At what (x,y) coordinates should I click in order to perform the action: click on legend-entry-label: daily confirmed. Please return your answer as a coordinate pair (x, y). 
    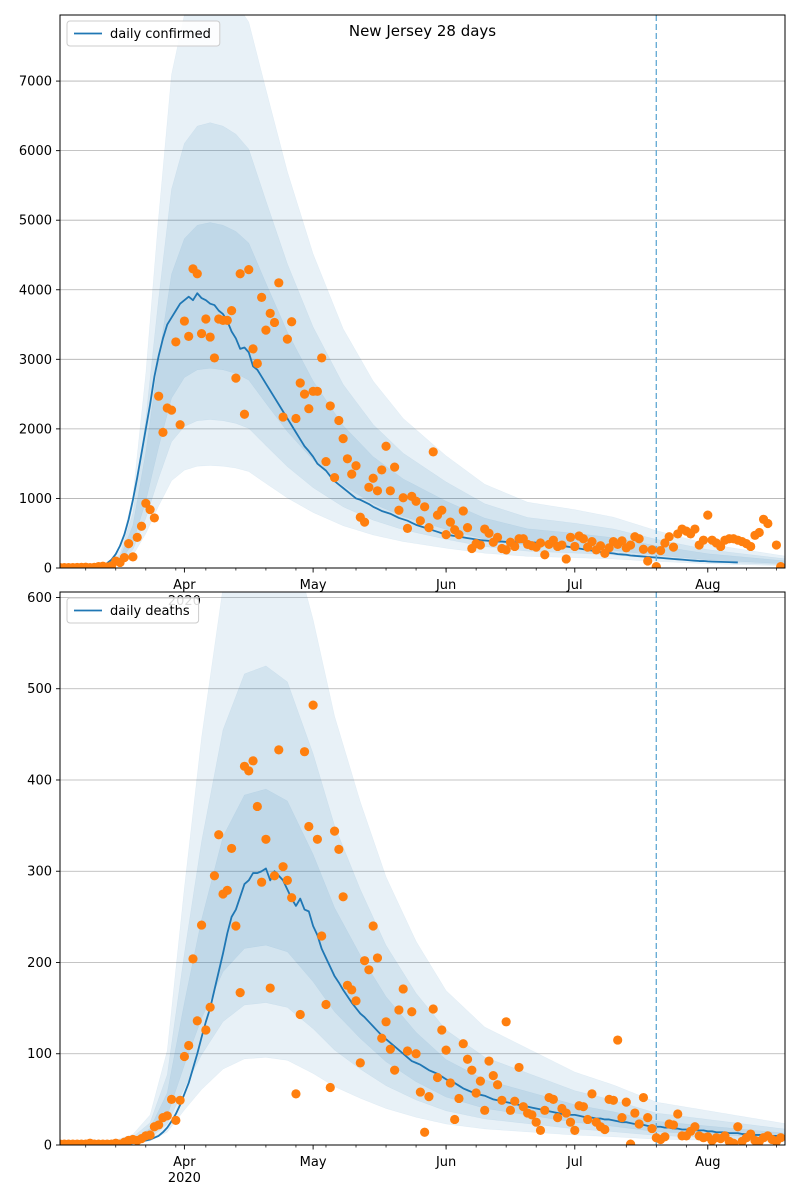
    Looking at the image, I should click on (160, 34).